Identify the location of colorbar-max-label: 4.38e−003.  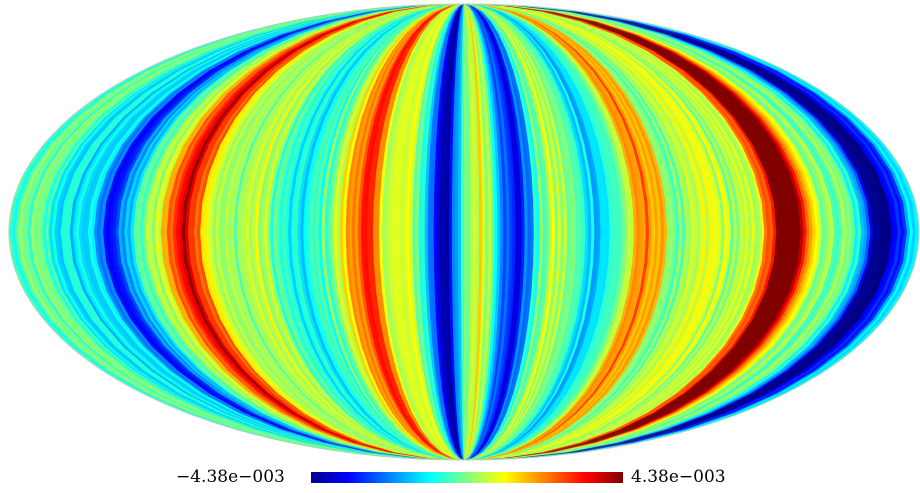
(678, 477).